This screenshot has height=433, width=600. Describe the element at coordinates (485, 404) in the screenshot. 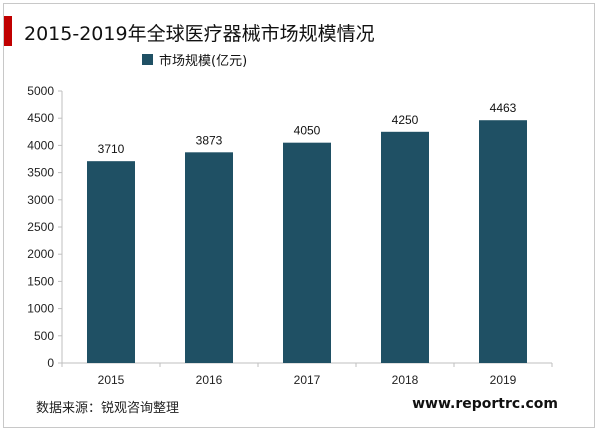

I see `website-link: www.reportrc.com` at that location.